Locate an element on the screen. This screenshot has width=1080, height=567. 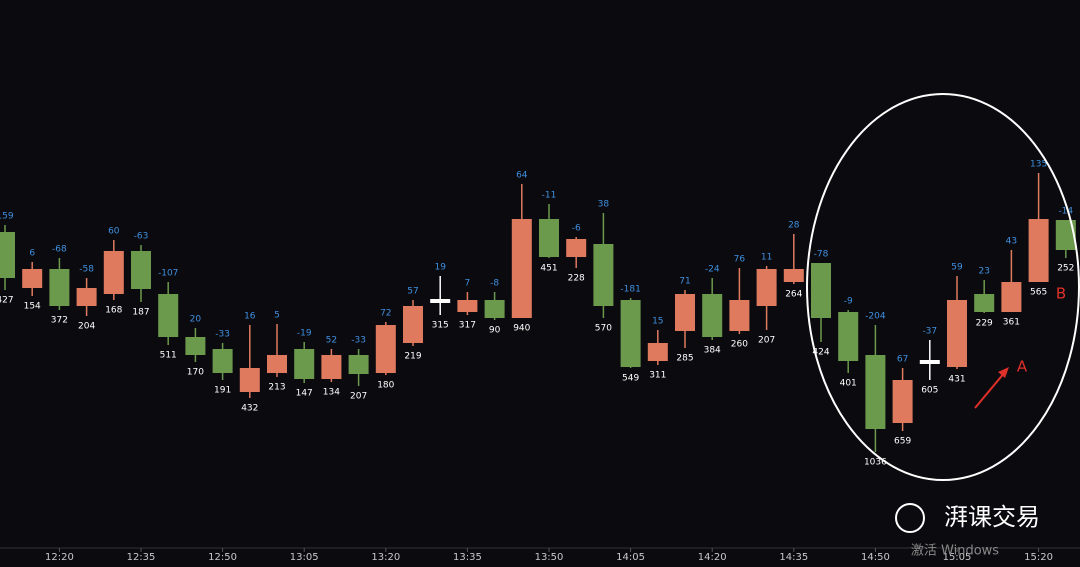
annotation: B is located at coordinates (1061, 294).